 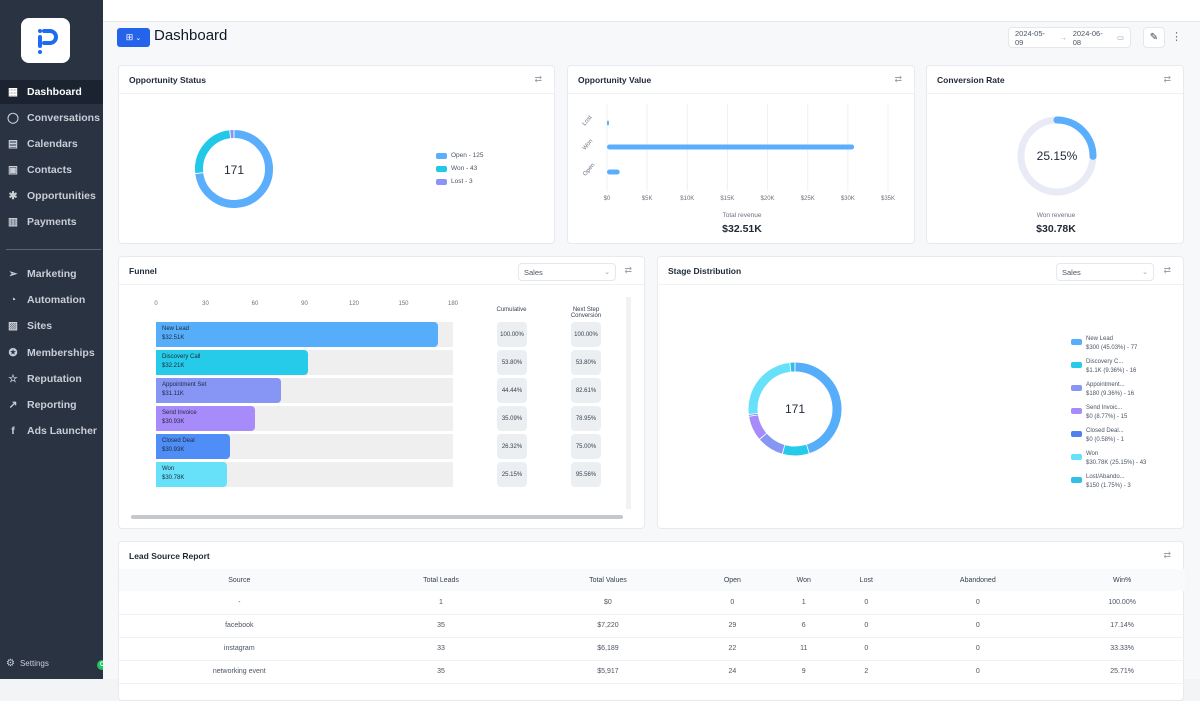 What do you see at coordinates (297, 334) in the screenshot?
I see `funnel-bar: New Lead$32.51K` at bounding box center [297, 334].